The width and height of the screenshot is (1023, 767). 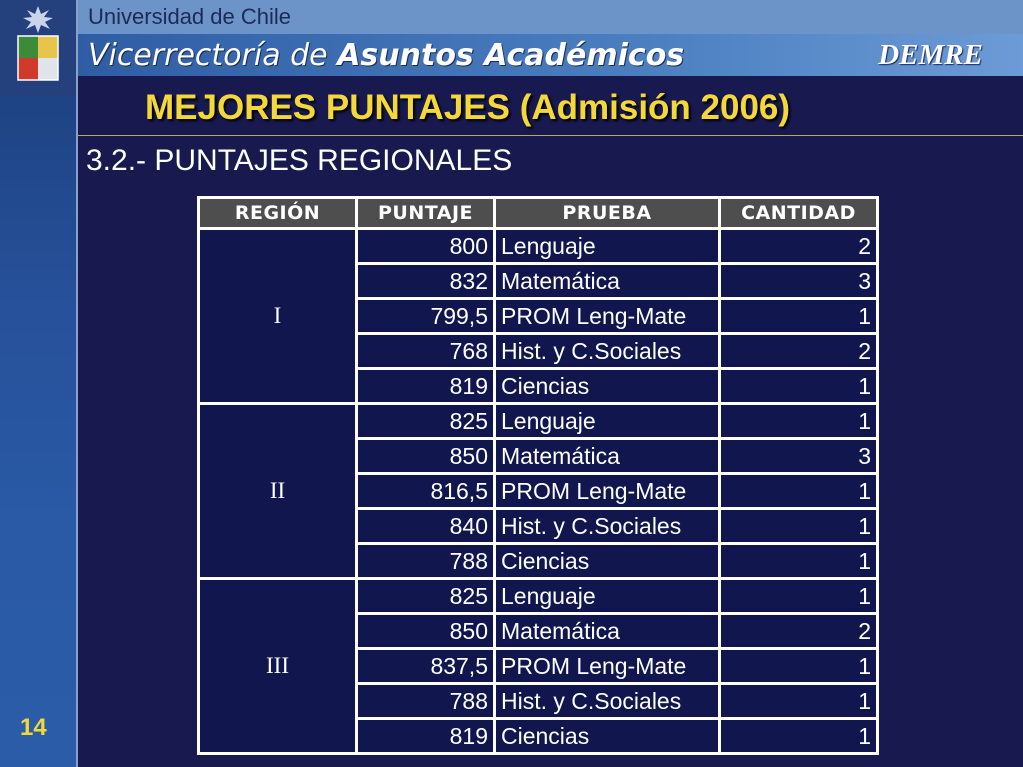 I want to click on table-row: 840 Hist. y C.Sociales 1, so click(x=538, y=526).